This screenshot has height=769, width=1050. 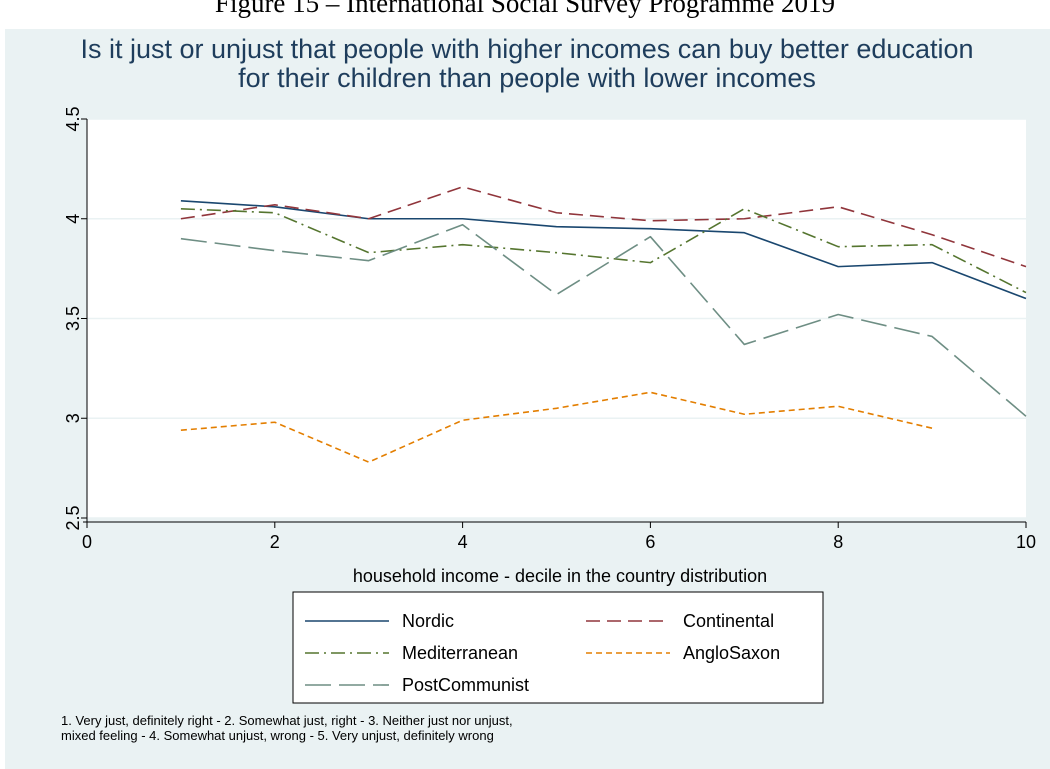 I want to click on y-tick-label: 2.5, so click(x=73, y=517).